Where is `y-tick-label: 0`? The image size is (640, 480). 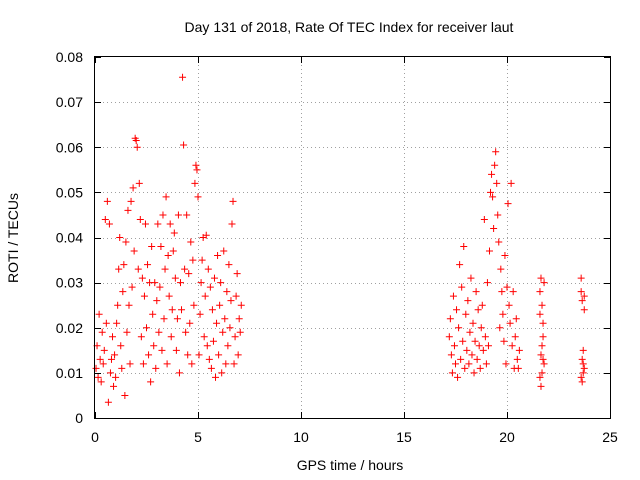 y-tick-label: 0 is located at coordinates (79, 418).